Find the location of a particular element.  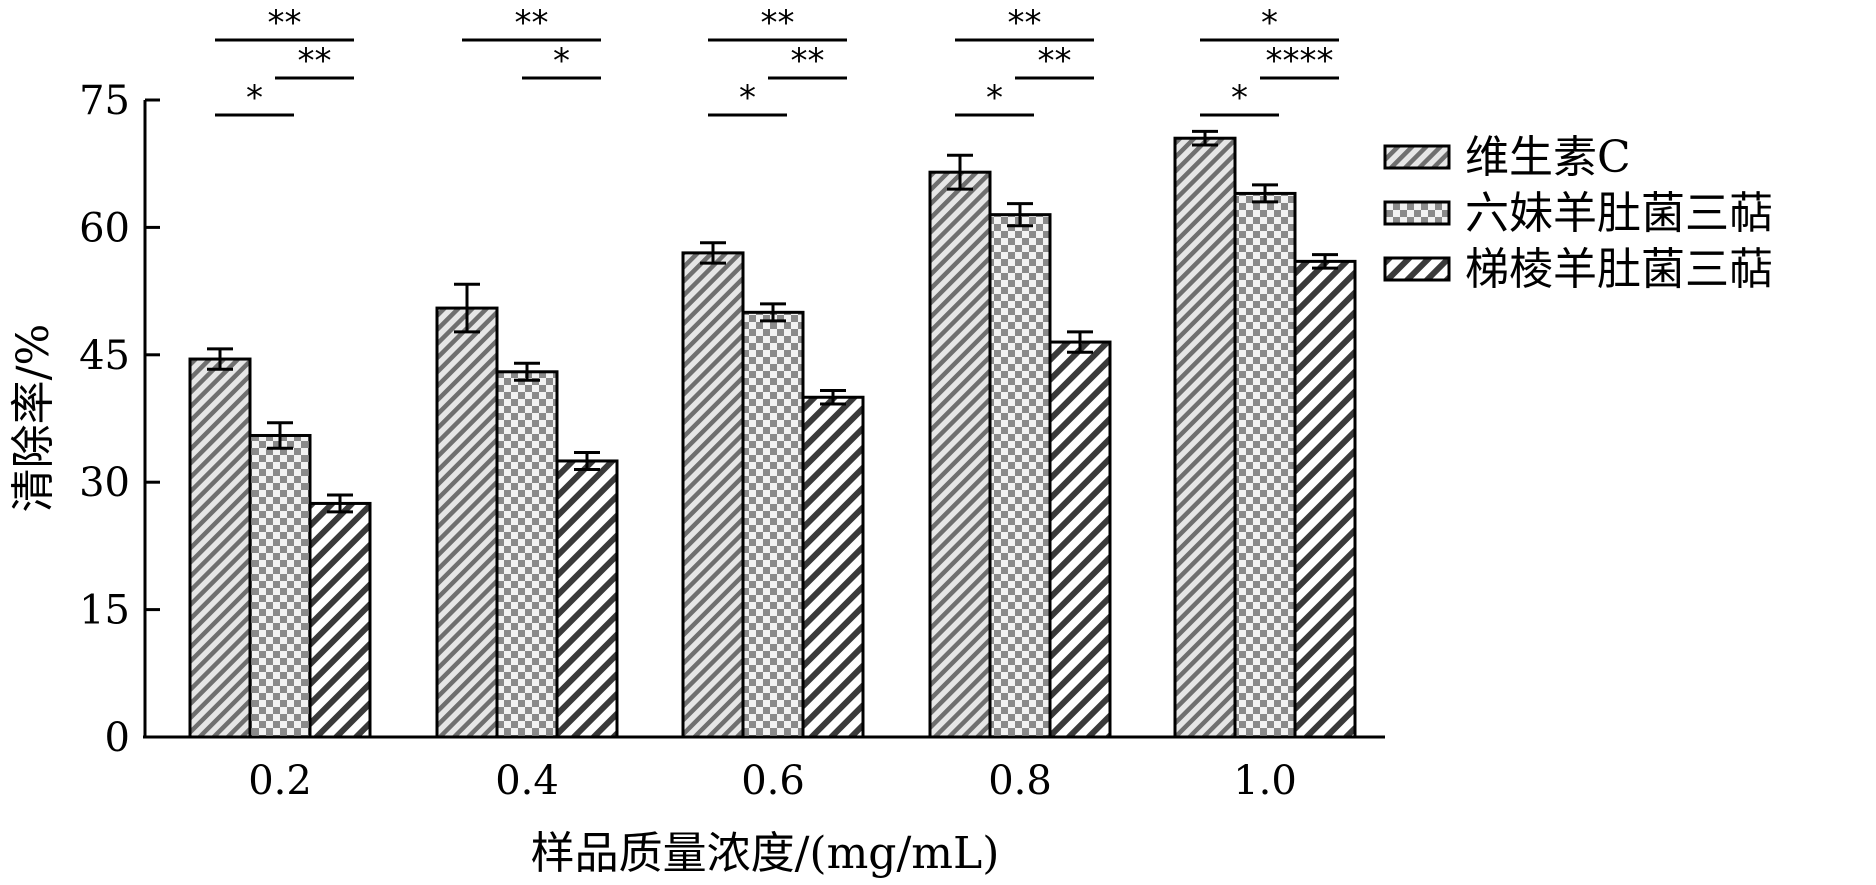

legend-label-2: 梯棱羊肚菌三萜 is located at coordinates (1619, 269).